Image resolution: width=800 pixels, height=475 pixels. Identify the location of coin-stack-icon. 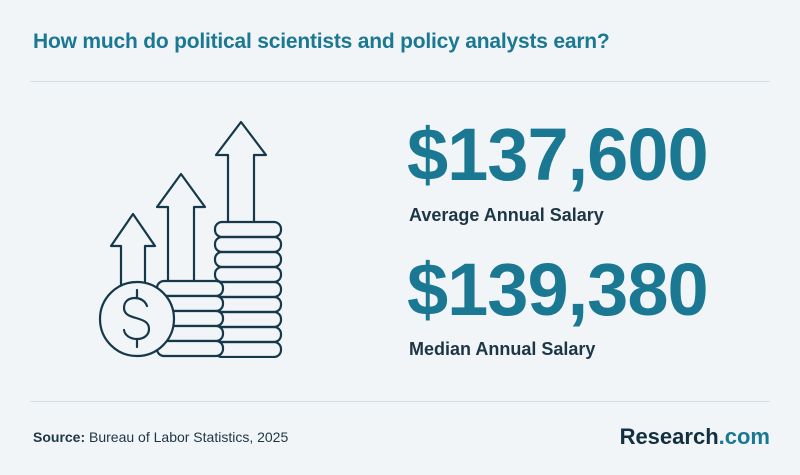
(248, 289).